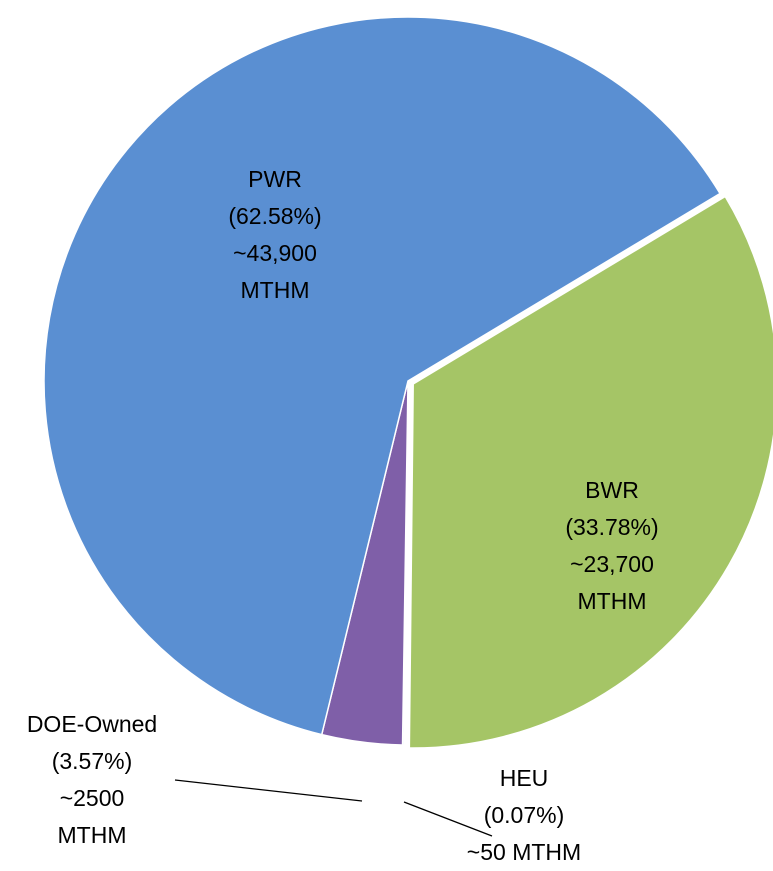 This screenshot has height=871, width=773. I want to click on data-label: (3.57%), so click(92, 761).